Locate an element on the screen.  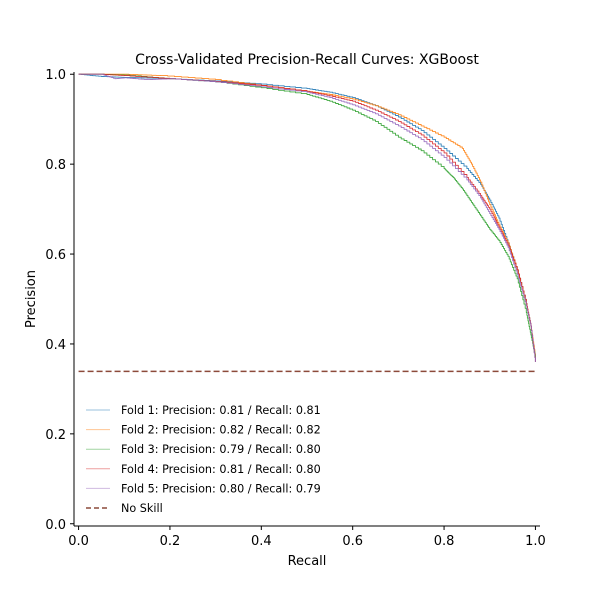
x-tick-label: 0.0 is located at coordinates (78, 541).